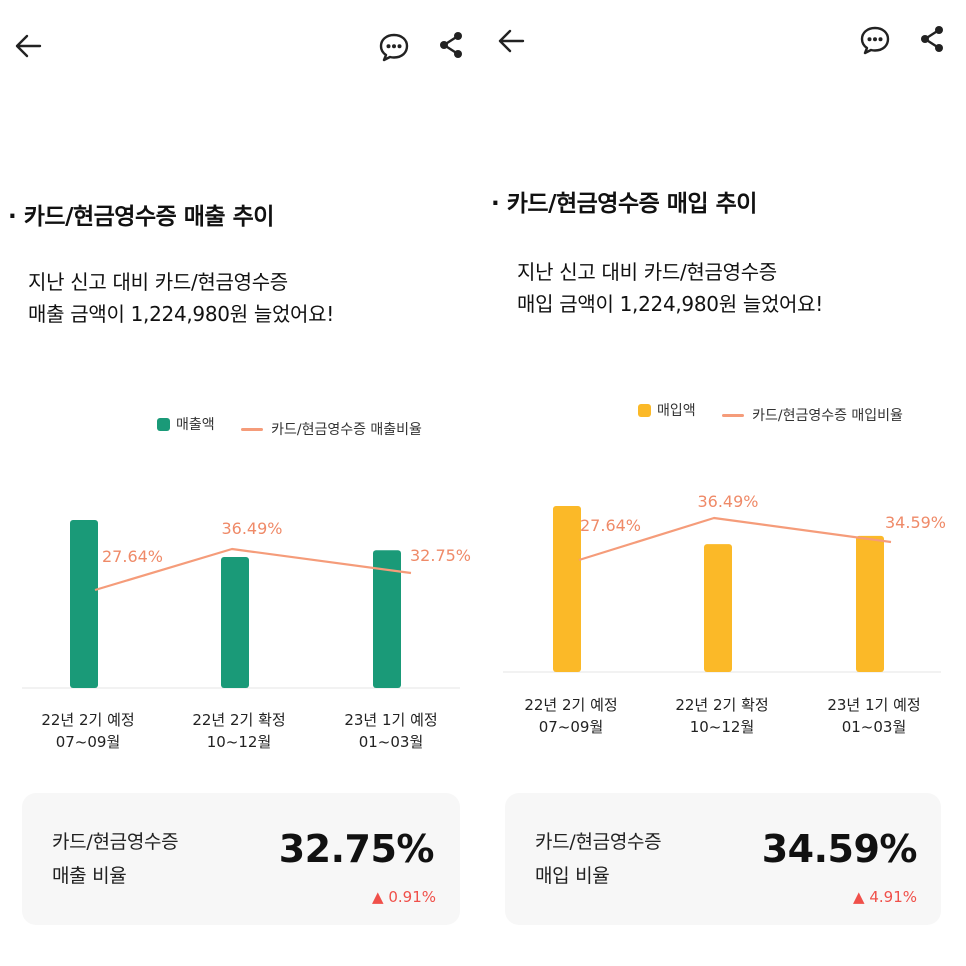 This screenshot has height=966, width=966. What do you see at coordinates (195, 425) in the screenshot?
I see `legend-bar-label: 매출액` at bounding box center [195, 425].